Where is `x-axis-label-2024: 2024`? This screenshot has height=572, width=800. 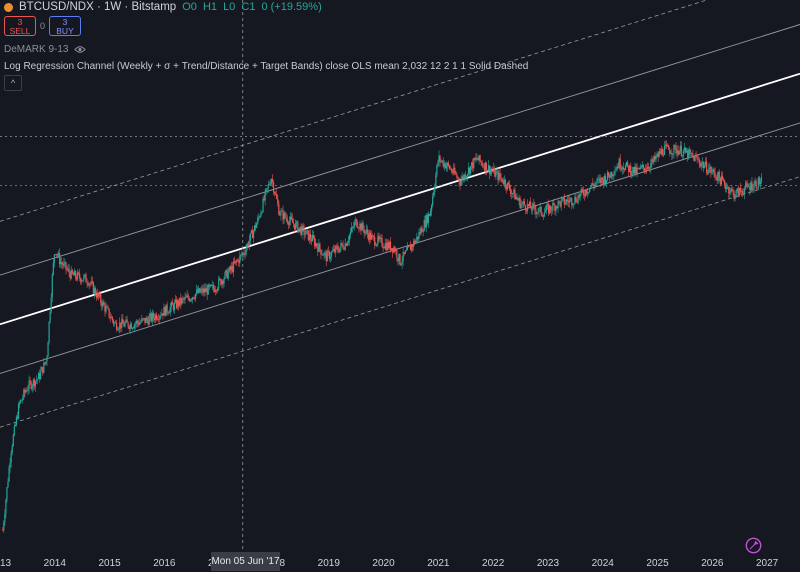 x-axis-label-2024: 2024 is located at coordinates (603, 563).